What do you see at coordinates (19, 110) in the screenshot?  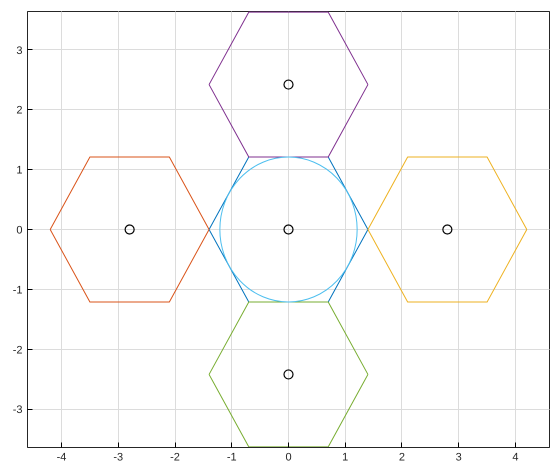 I see `y-tick-label: 2` at bounding box center [19, 110].